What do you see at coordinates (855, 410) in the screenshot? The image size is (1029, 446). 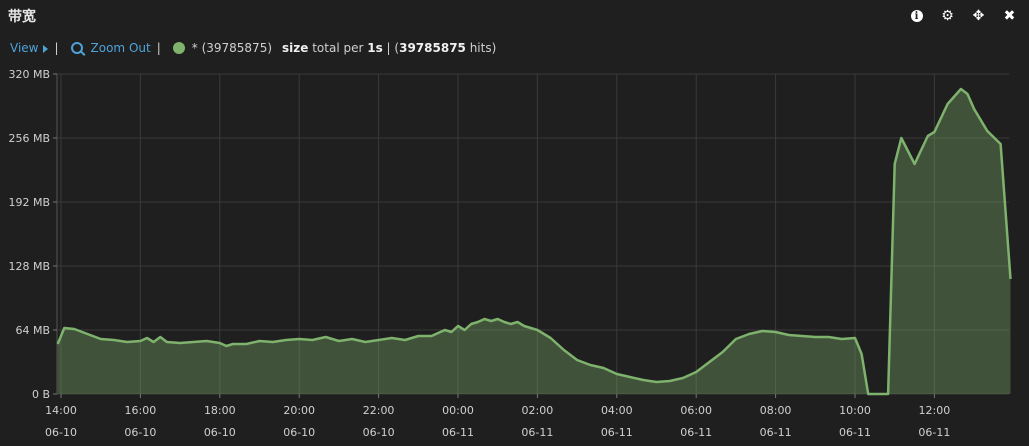 I see `x-tick-time-label: 10:00` at bounding box center [855, 410].